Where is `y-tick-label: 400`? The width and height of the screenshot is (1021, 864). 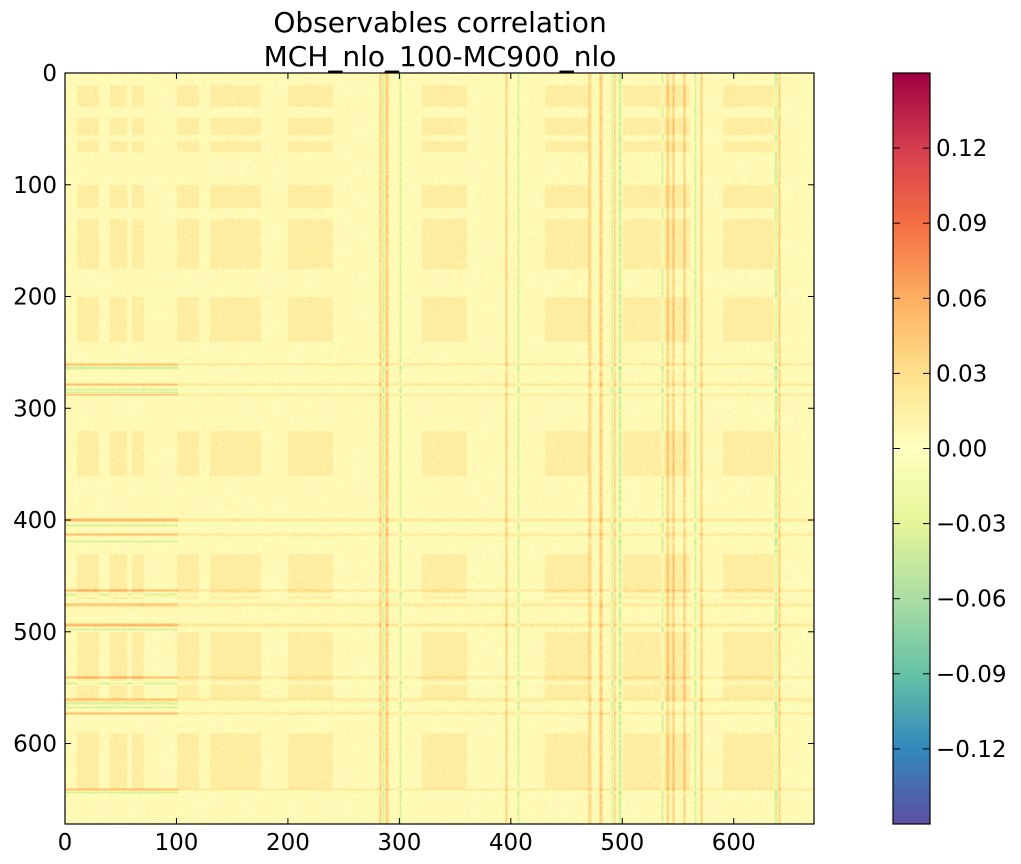
y-tick-label: 400 is located at coordinates (35, 521).